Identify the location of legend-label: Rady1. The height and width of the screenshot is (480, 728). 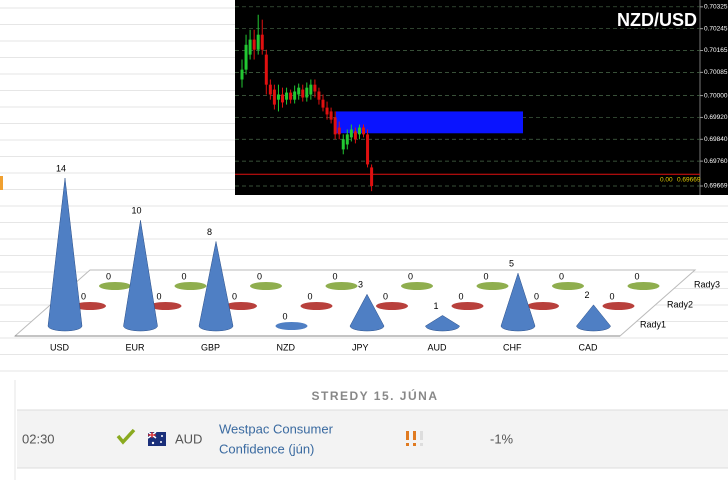
(653, 324).